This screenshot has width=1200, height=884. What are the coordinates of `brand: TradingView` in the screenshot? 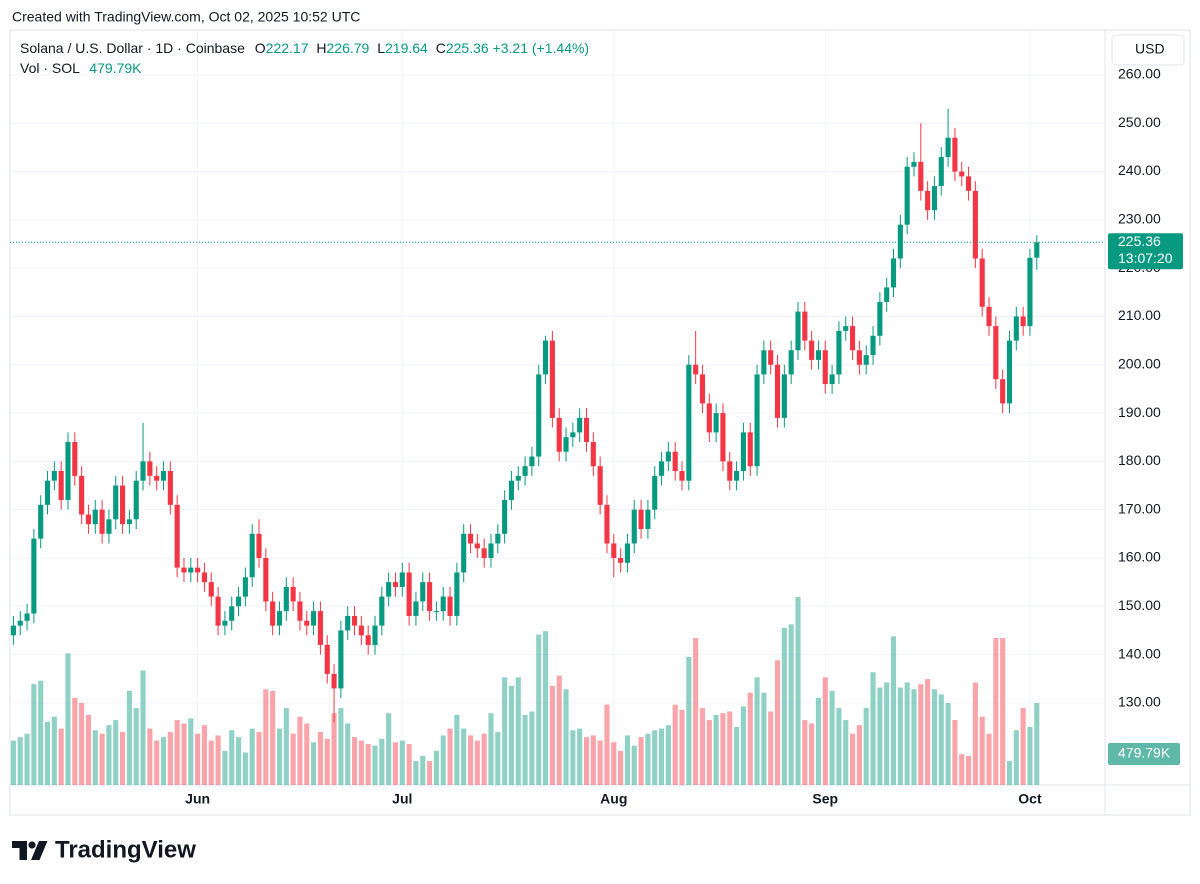 It's located at (125, 849).